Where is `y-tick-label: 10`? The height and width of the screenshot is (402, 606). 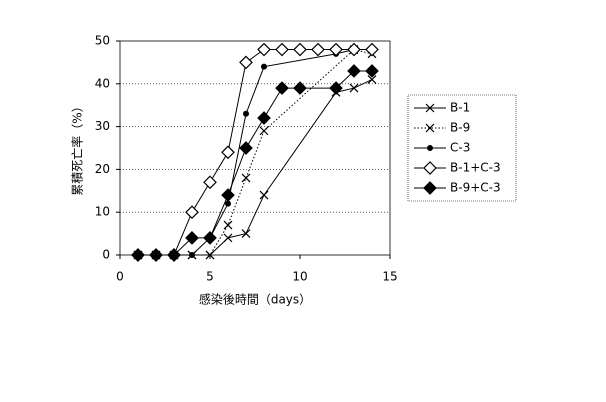 y-tick-label: 10 is located at coordinates (102, 212).